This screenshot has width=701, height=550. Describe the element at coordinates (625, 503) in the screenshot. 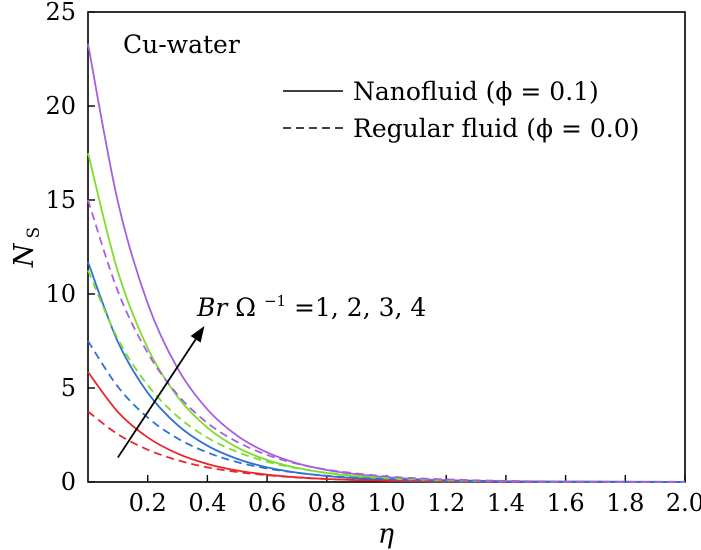

I see `x-tick-label: 1.8` at that location.